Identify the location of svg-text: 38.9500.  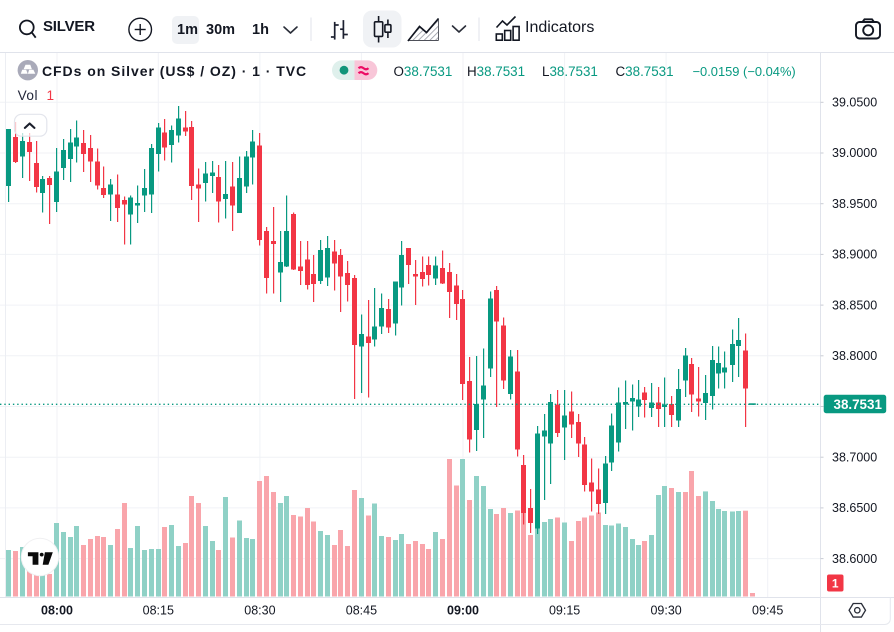
(854, 204).